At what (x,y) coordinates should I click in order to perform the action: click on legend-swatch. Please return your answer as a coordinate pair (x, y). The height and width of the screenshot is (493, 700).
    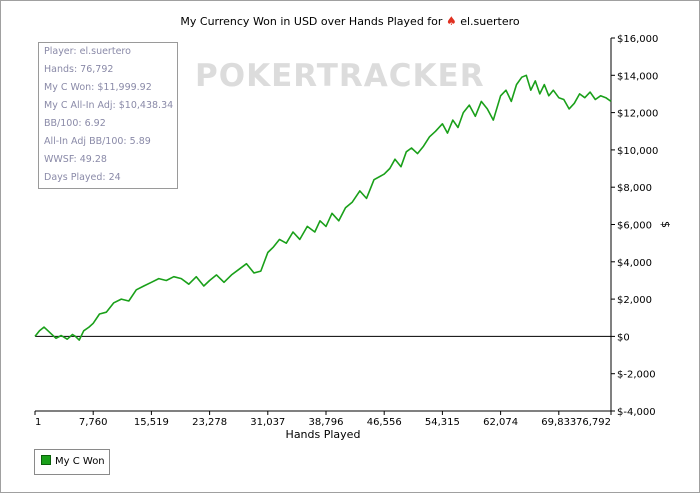
    Looking at the image, I should click on (46, 460).